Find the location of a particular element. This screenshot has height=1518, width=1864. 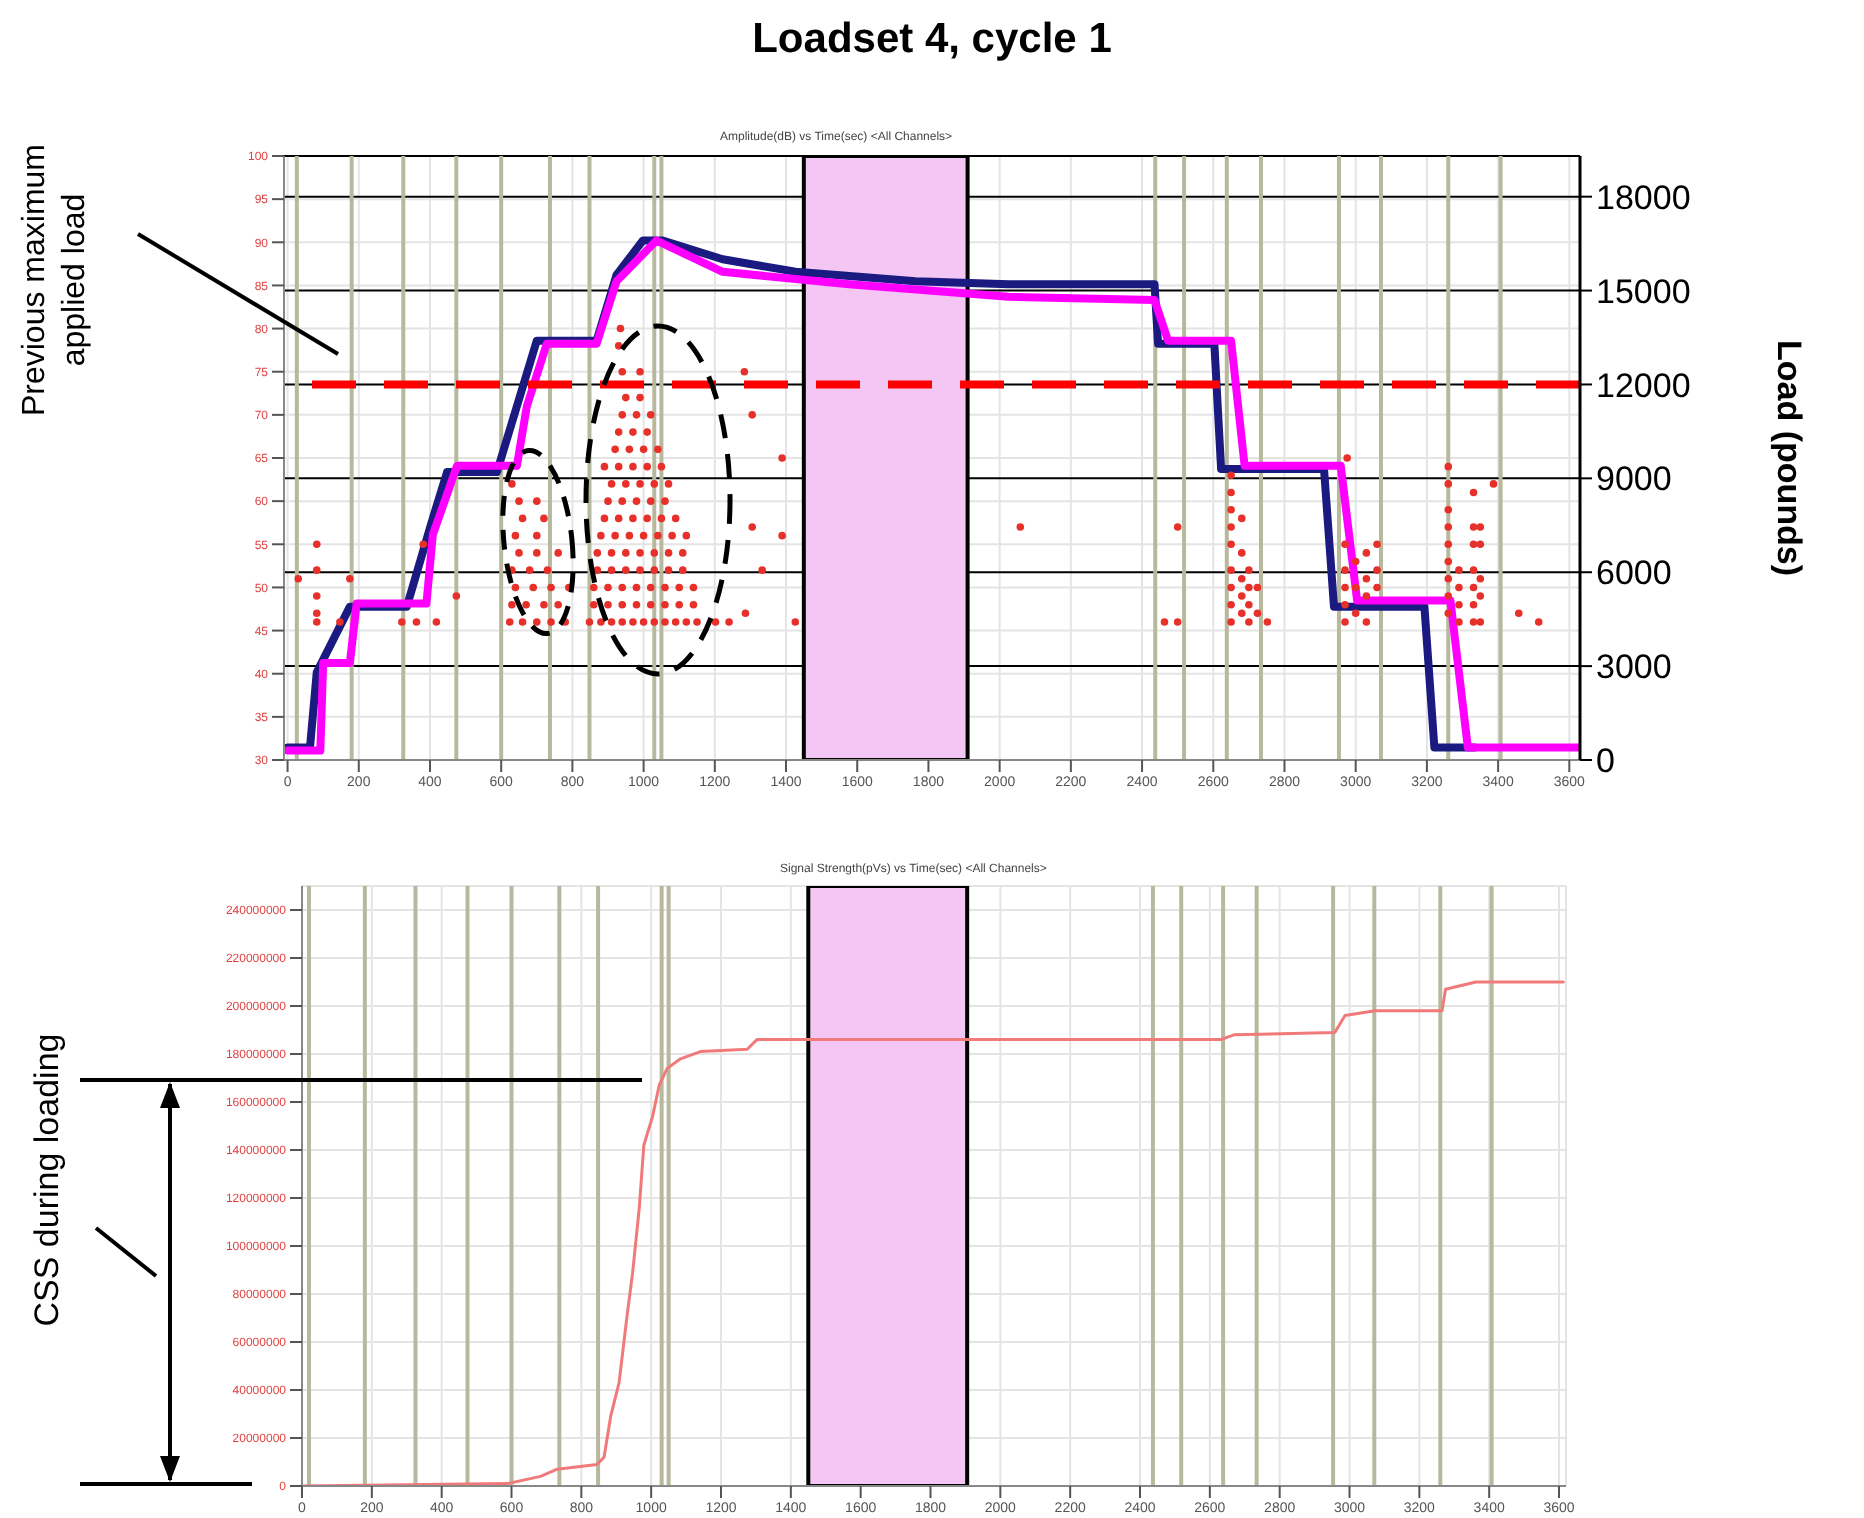

text: CSS during loading is located at coordinates (47, 1181).